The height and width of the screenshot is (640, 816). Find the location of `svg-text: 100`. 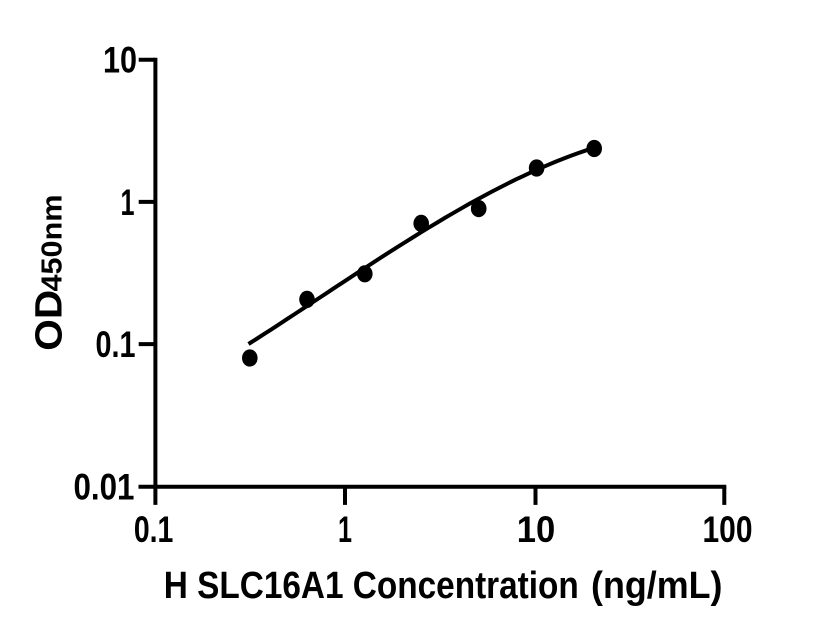

svg-text: 100 is located at coordinates (728, 529).